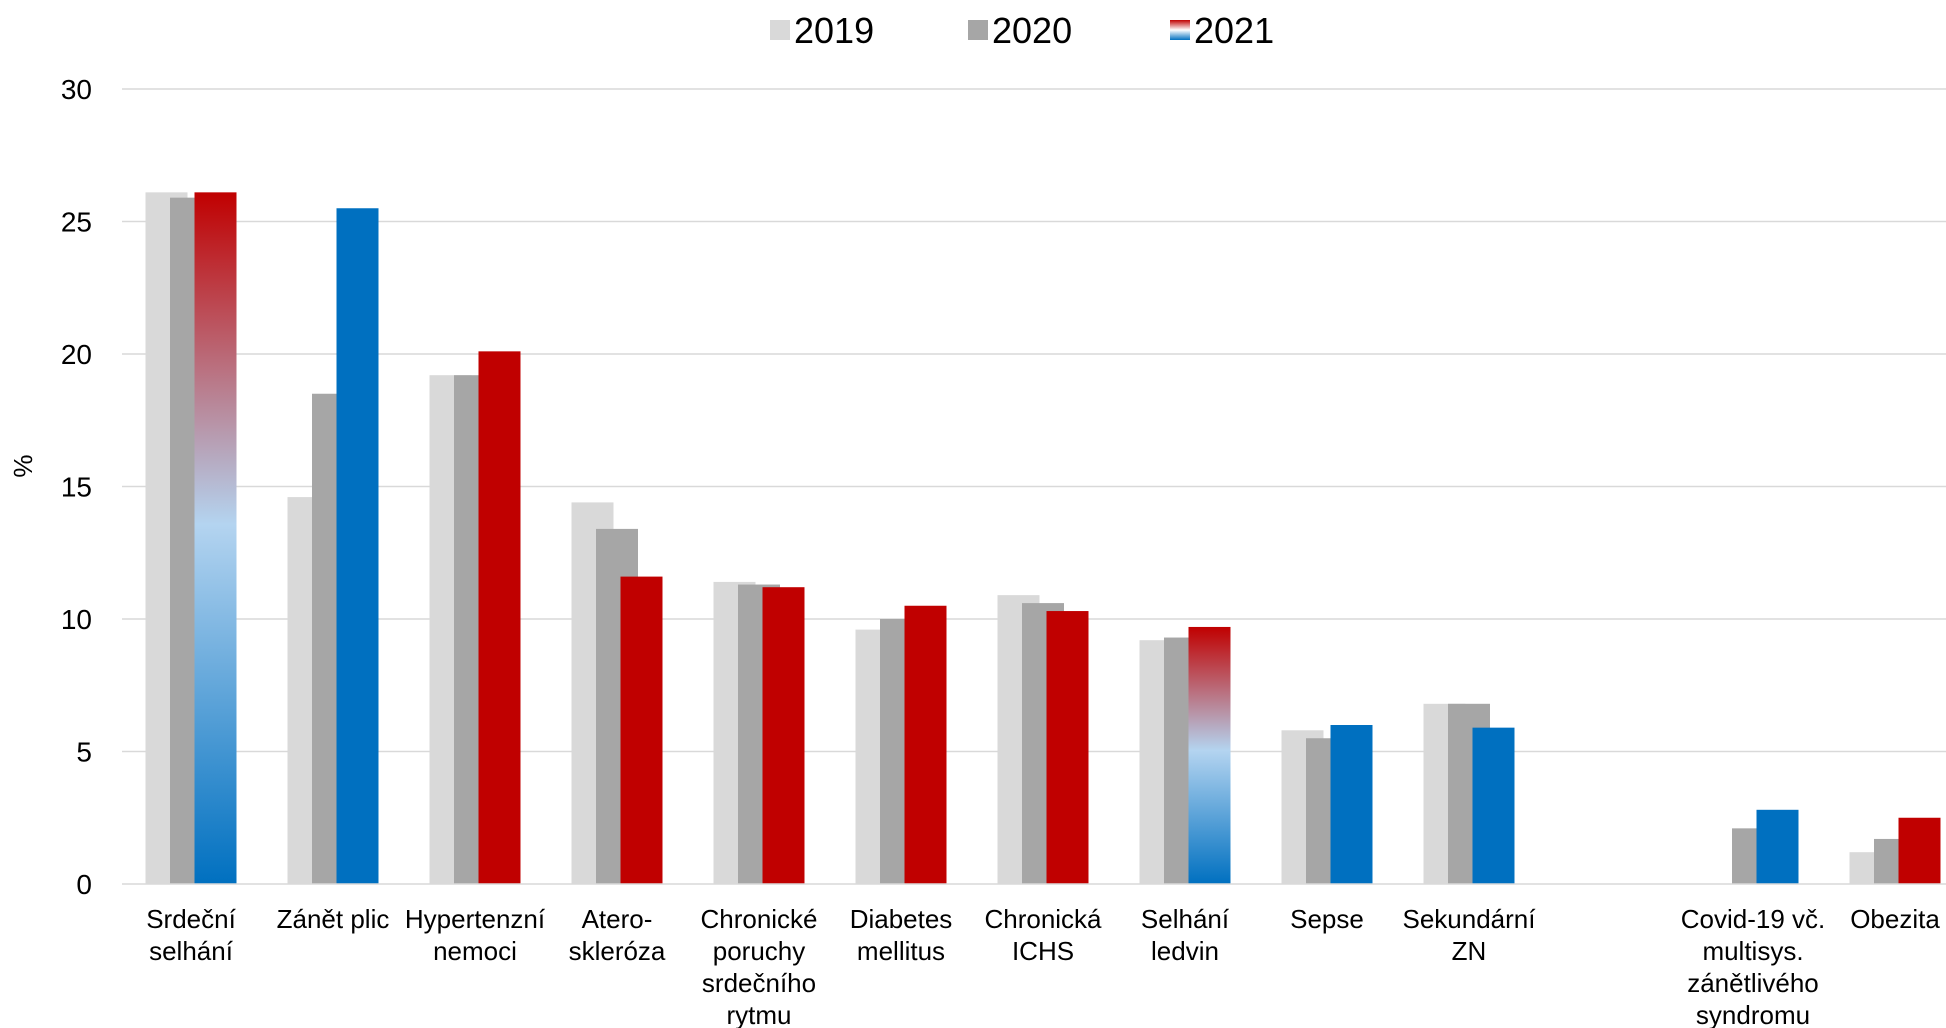 This screenshot has height=1028, width=1946. What do you see at coordinates (1327, 919) in the screenshot?
I see `category-label: Sepse` at bounding box center [1327, 919].